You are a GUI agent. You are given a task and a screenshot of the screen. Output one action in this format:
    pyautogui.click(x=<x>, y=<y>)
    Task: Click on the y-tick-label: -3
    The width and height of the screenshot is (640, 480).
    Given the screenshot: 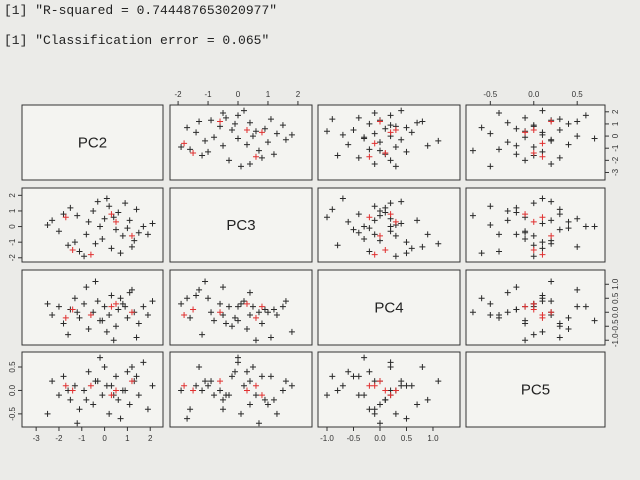 What is the action you would take?
    pyautogui.click(x=615, y=172)
    